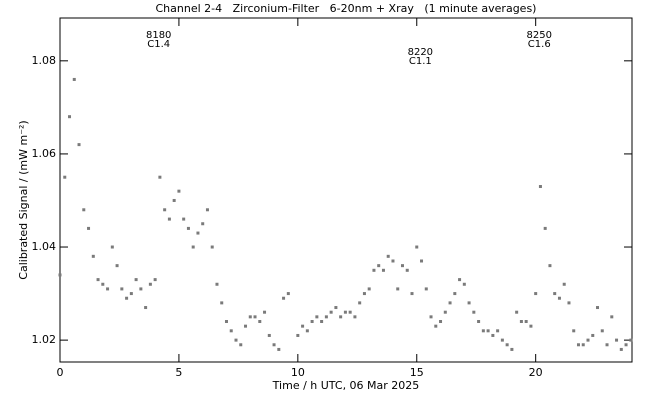 The width and height of the screenshot is (650, 400). I want to click on y-tick-label: 1.08, so click(44, 60).